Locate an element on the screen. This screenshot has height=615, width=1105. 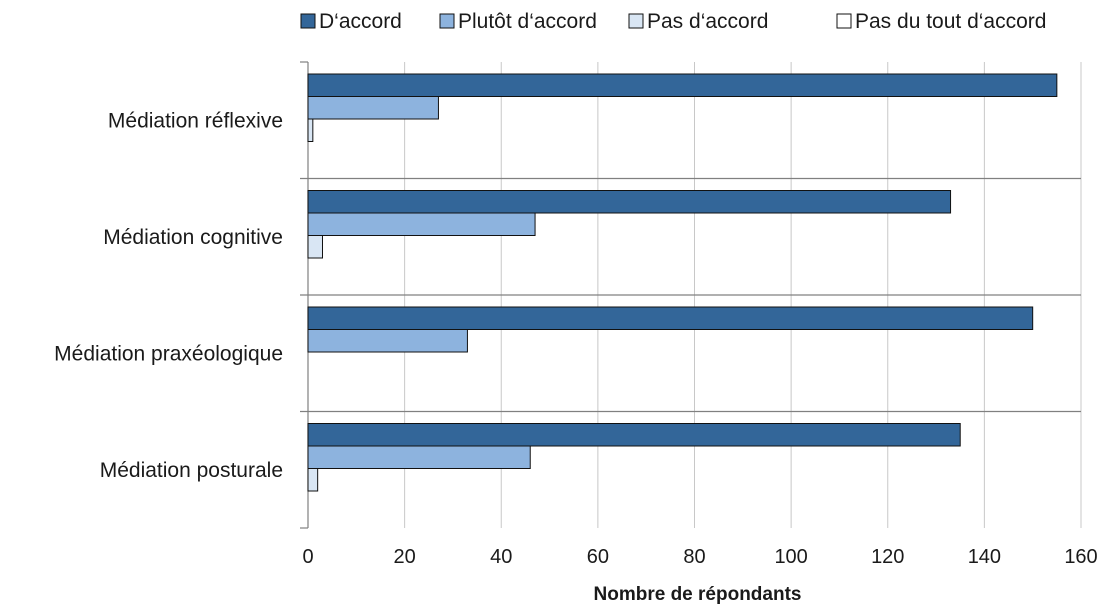
bar-mediation-praxeologique-d-accord is located at coordinates (670, 318).